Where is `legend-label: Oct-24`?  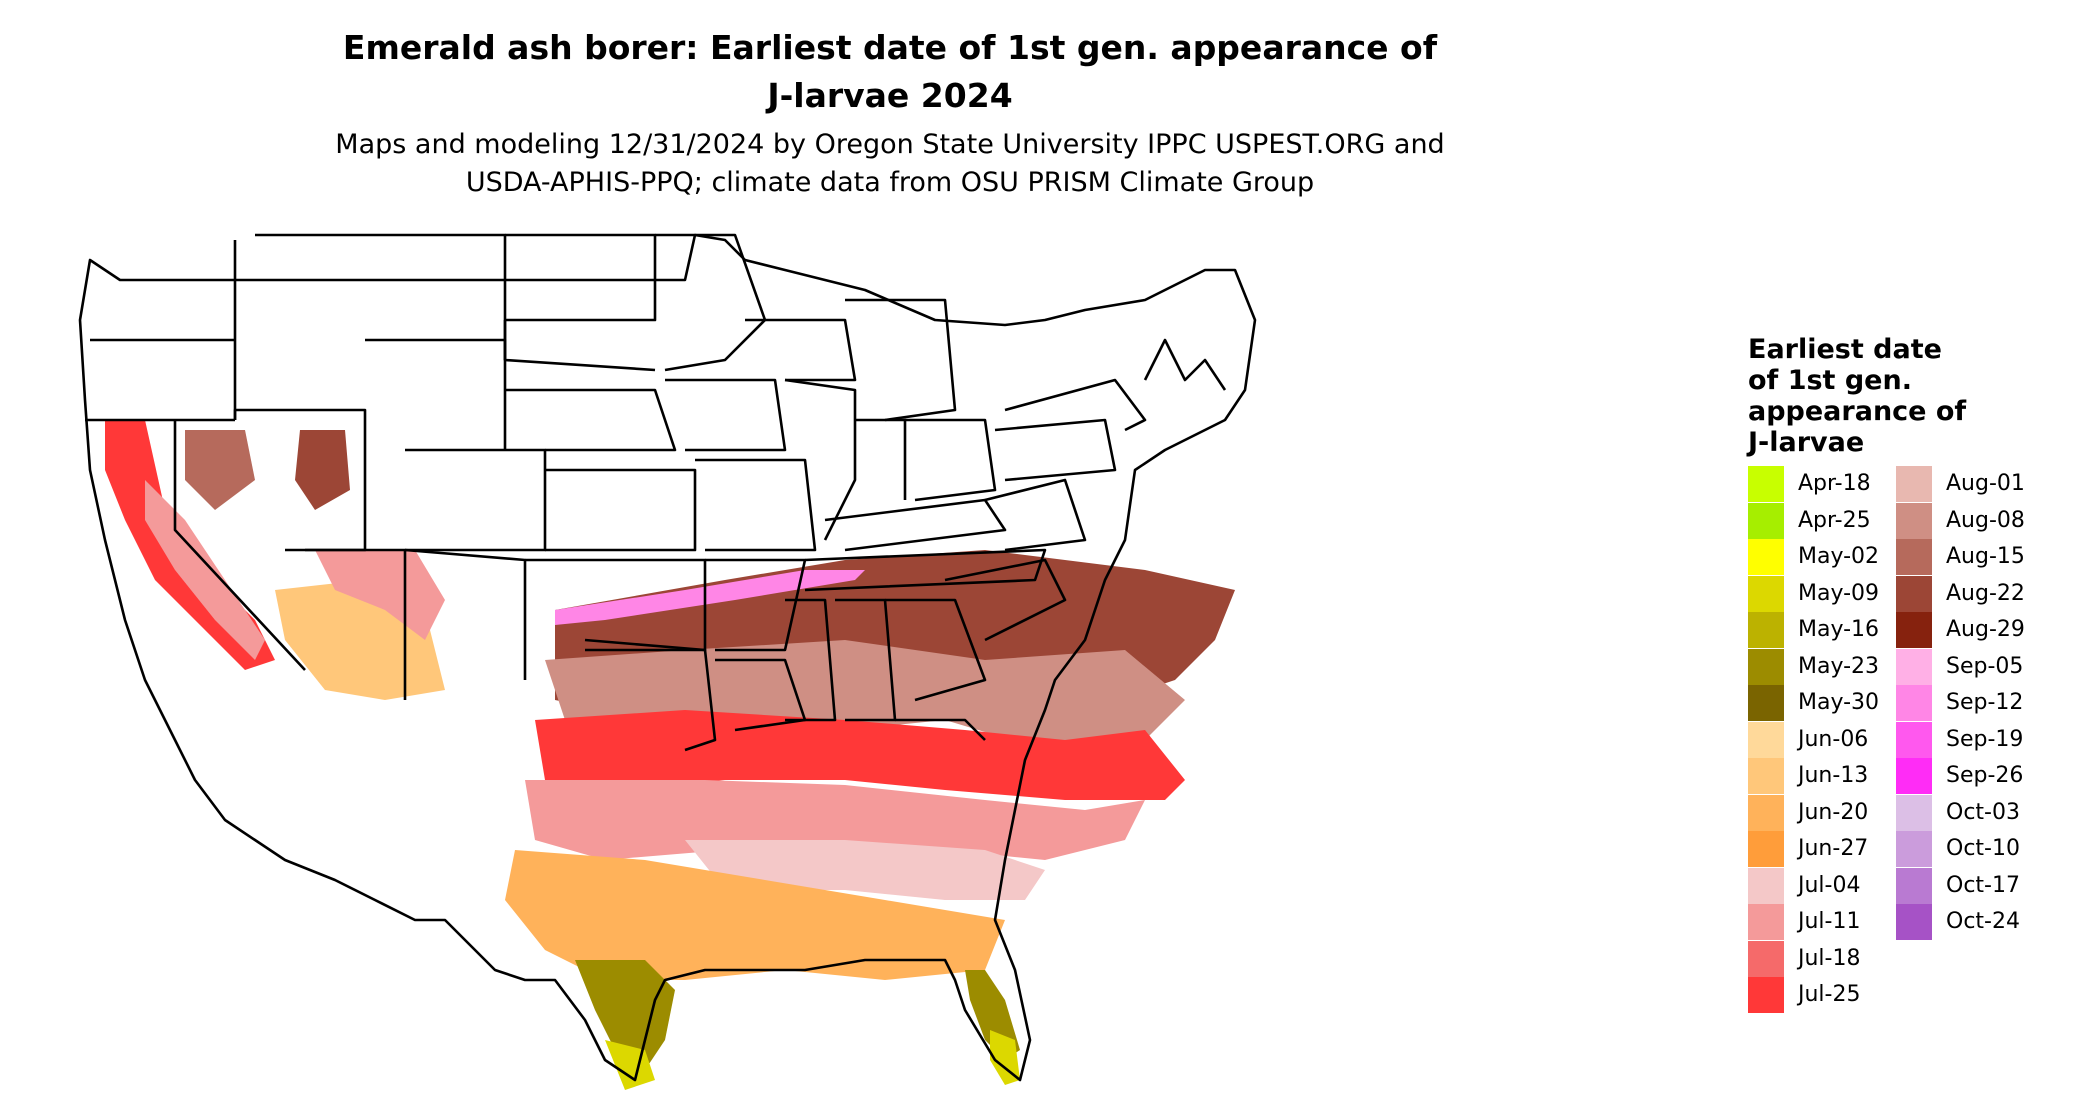
legend-label: Oct-24 is located at coordinates (1983, 921).